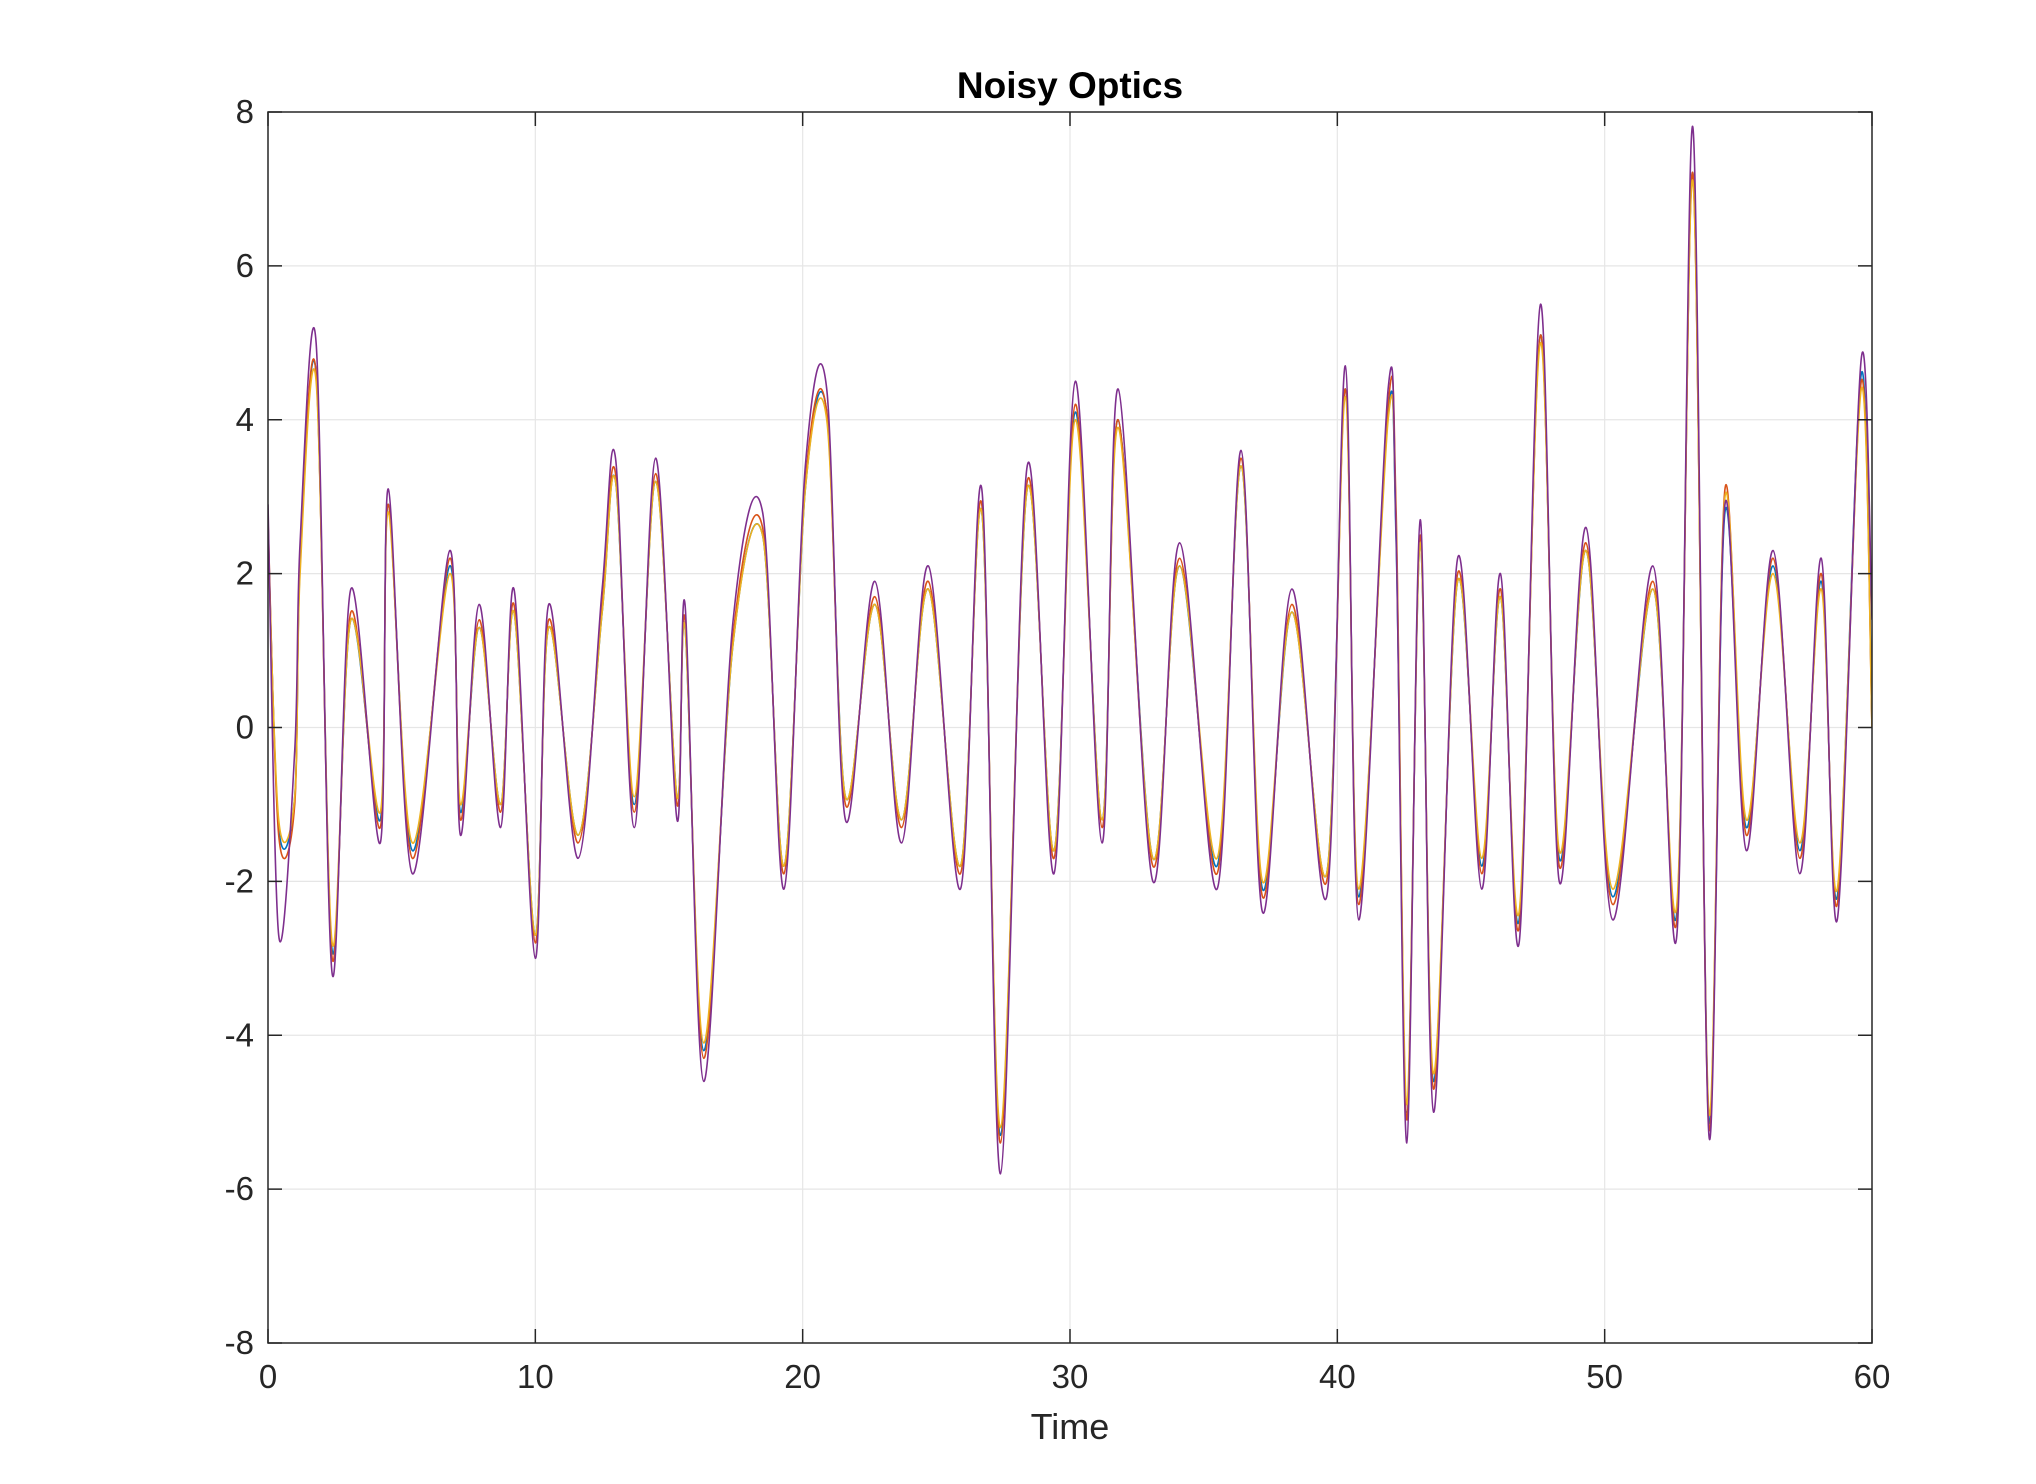 This screenshot has height=1484, width=2036. Describe the element at coordinates (1070, 1426) in the screenshot. I see `x-axis-label: Time` at that location.